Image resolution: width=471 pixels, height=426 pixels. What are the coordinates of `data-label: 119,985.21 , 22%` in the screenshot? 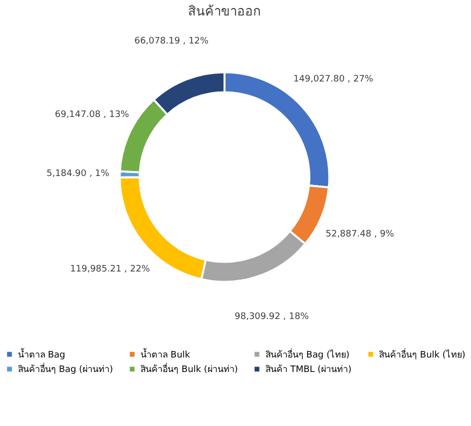 It's located at (110, 269).